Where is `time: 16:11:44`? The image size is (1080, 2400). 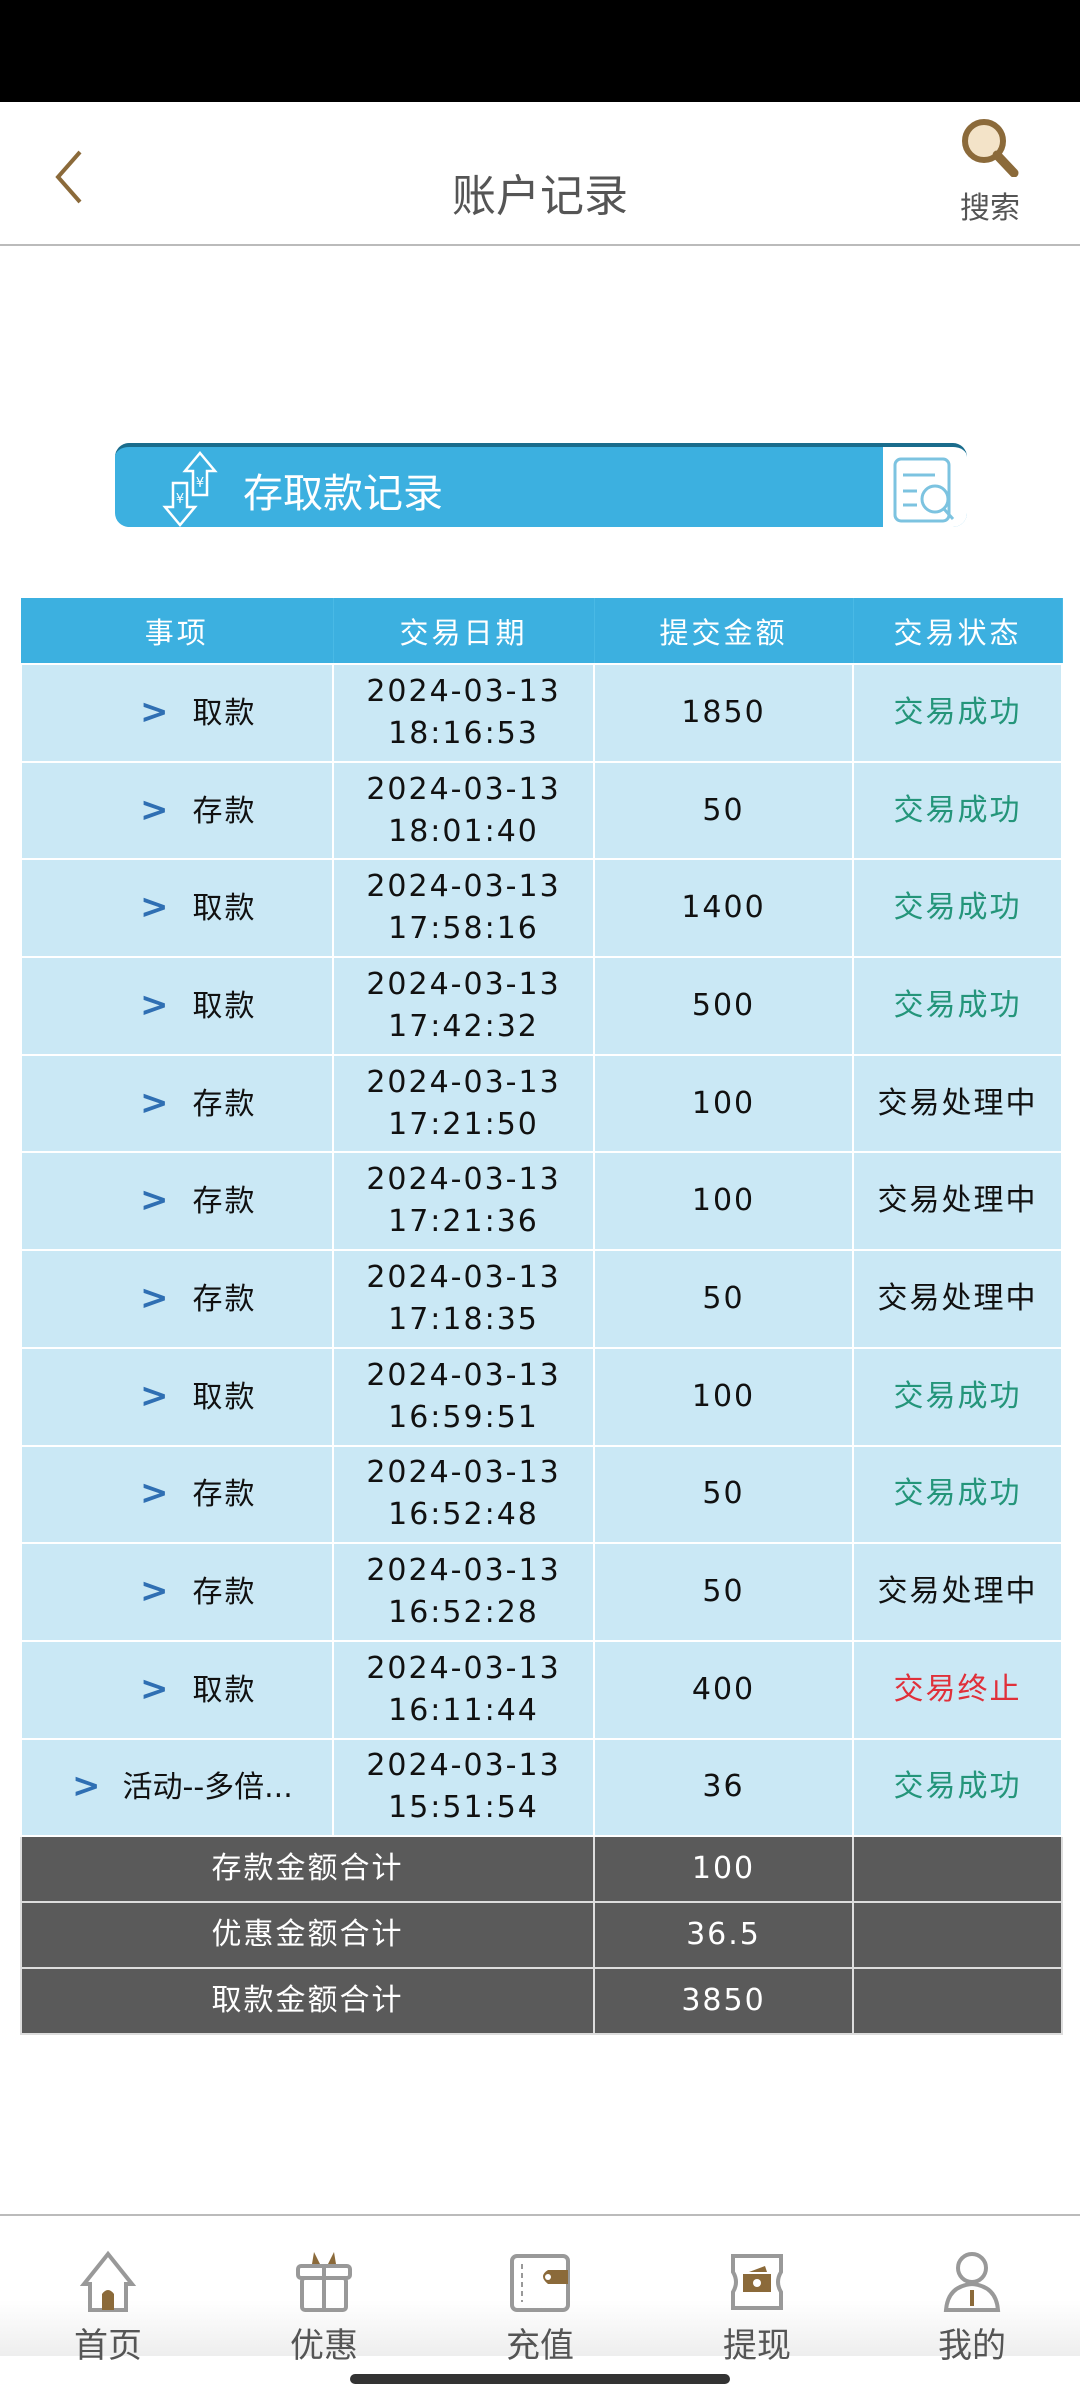
time: 16:11:44 is located at coordinates (463, 1710).